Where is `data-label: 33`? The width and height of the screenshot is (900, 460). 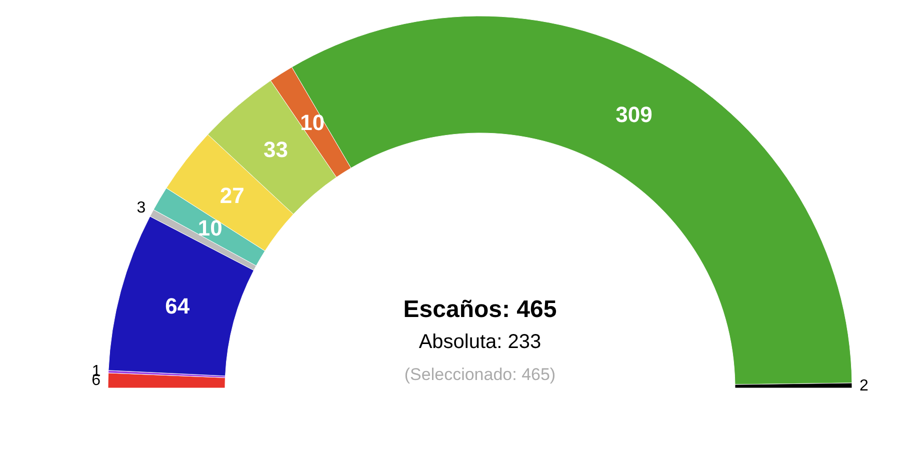 data-label: 33 is located at coordinates (276, 149).